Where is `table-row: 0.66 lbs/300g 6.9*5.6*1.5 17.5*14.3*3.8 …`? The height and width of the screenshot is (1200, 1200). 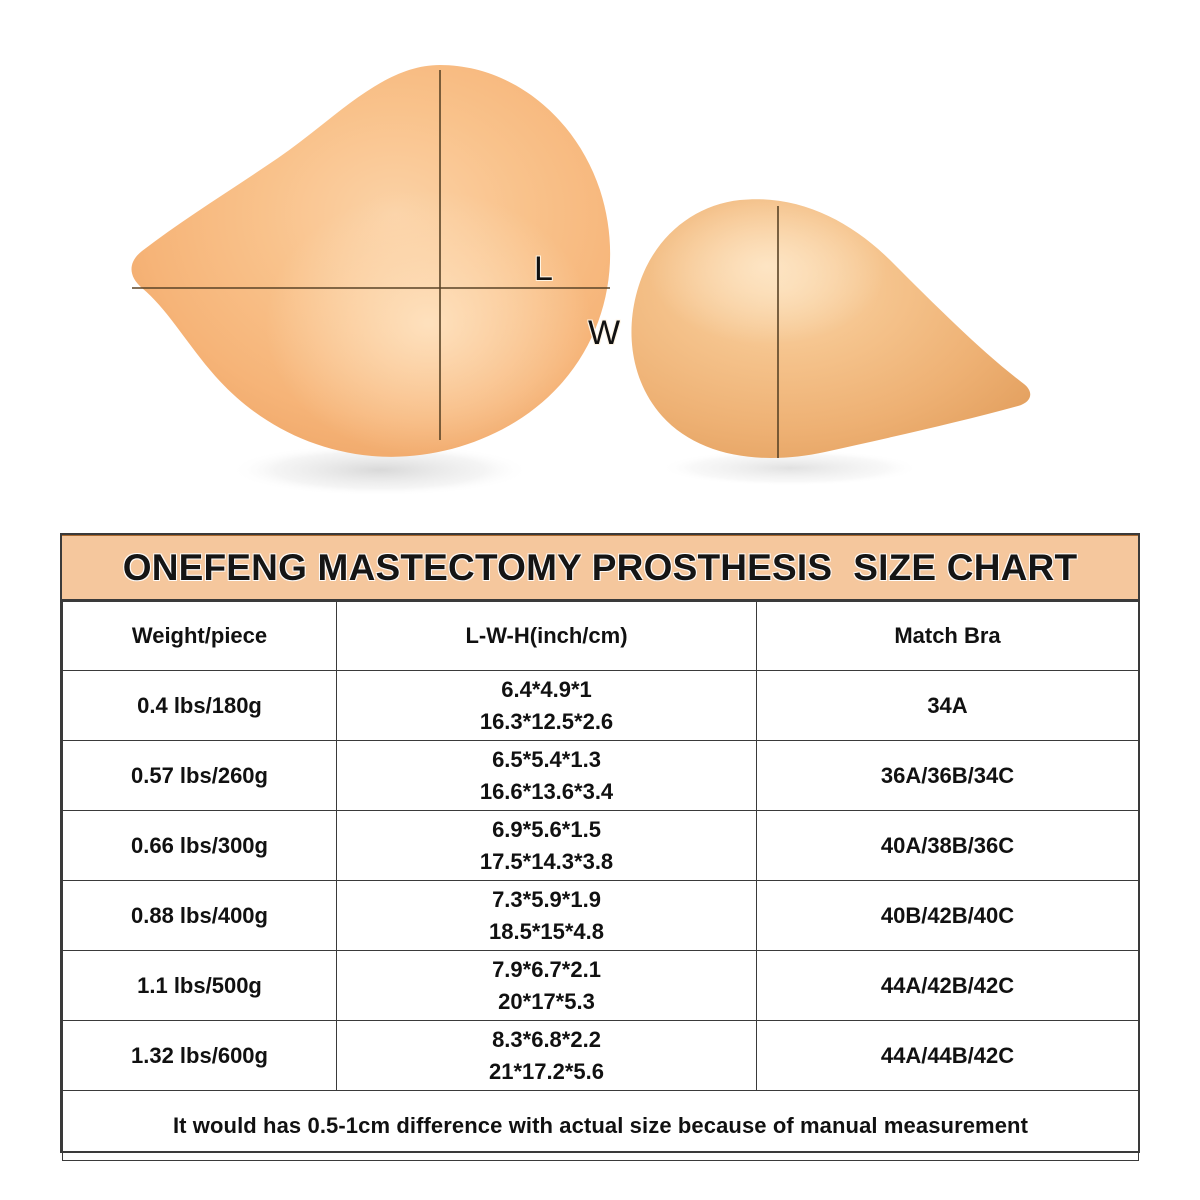 table-row: 0.66 lbs/300g 6.9*5.6*1.5 17.5*14.3*3.8 … is located at coordinates (600, 845).